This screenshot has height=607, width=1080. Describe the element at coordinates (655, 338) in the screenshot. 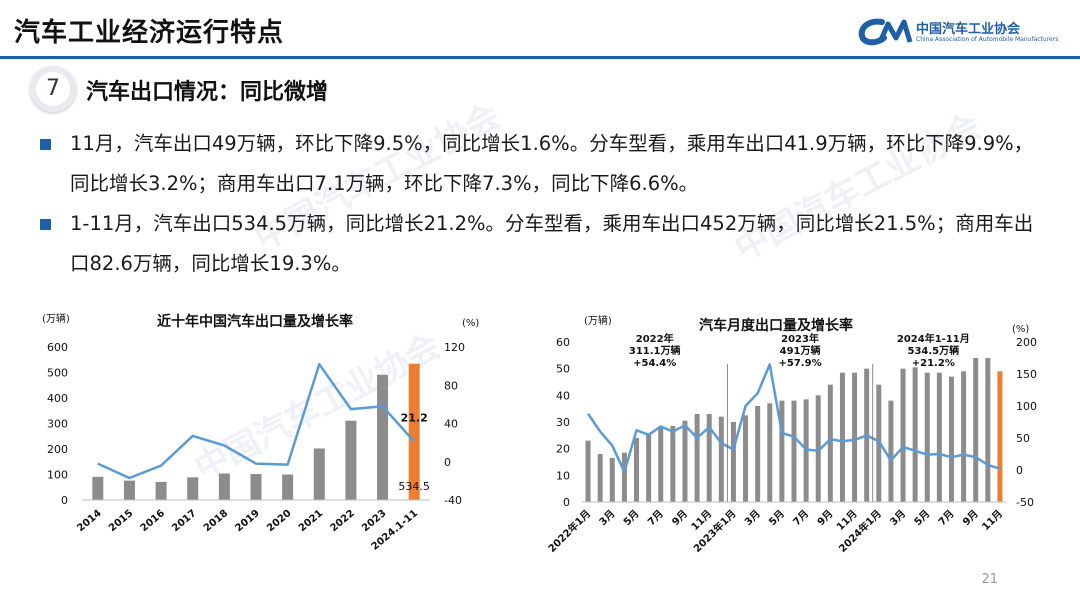

I see `year-summary-annotation: 2022年` at that location.